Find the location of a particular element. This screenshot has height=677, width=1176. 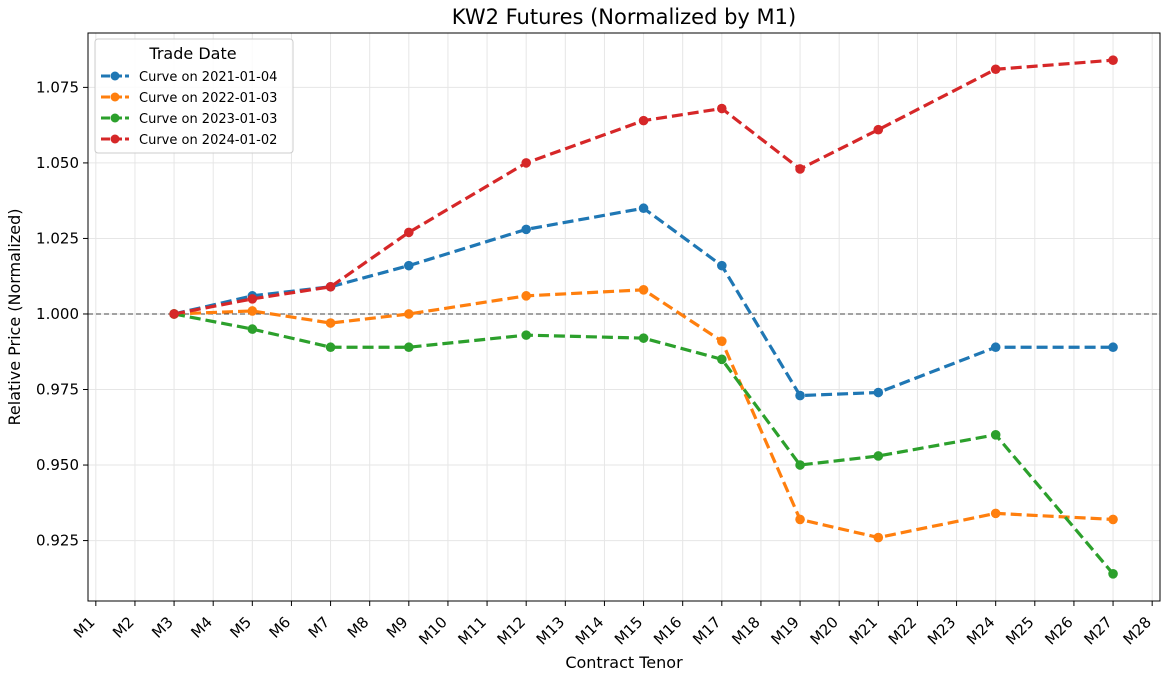

legend-item: Curve on 2023-01-03 is located at coordinates (189, 119).